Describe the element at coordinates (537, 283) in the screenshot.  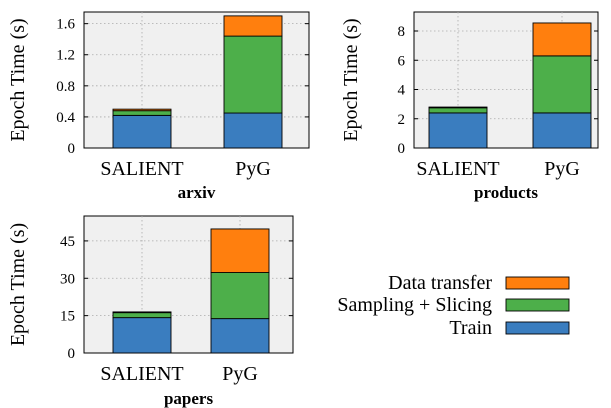
I see `legend-swatch-data-transfer` at that location.